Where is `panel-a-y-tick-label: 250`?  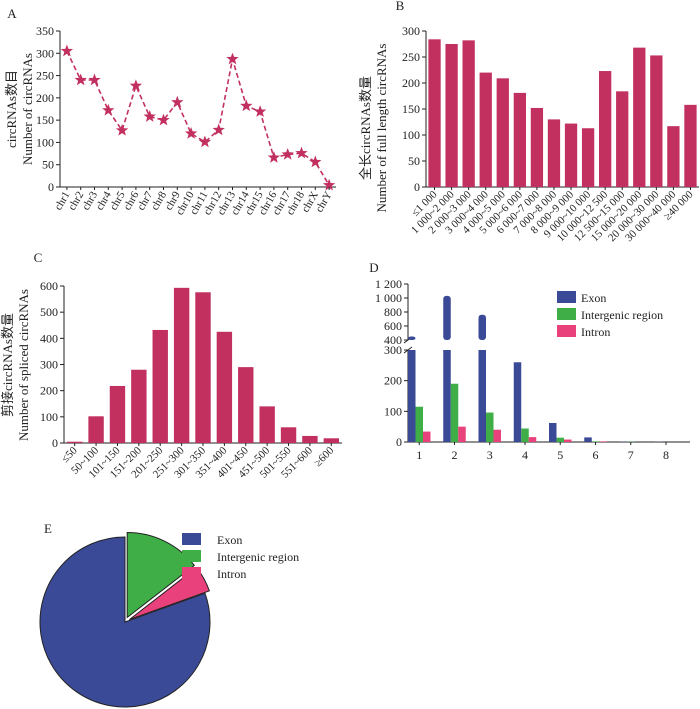 panel-a-y-tick-label: 250 is located at coordinates (45, 76).